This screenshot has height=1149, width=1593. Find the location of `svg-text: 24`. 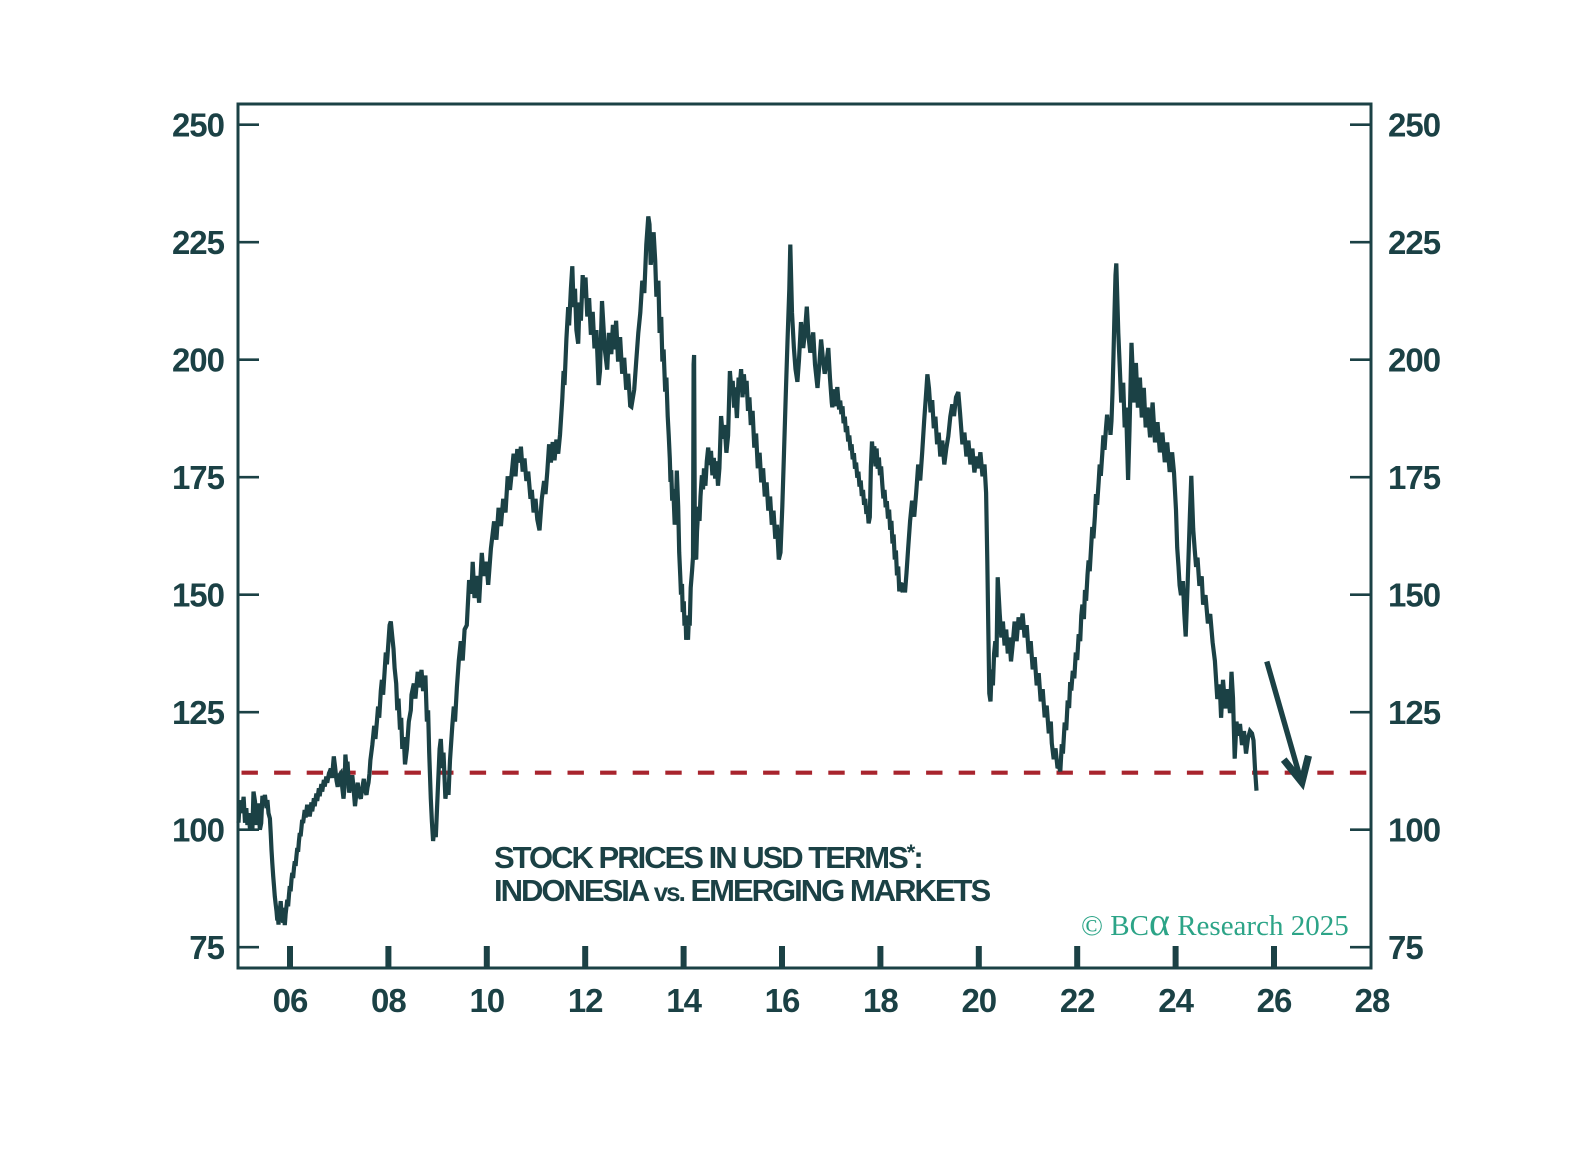

svg-text: 24 is located at coordinates (1176, 1000).